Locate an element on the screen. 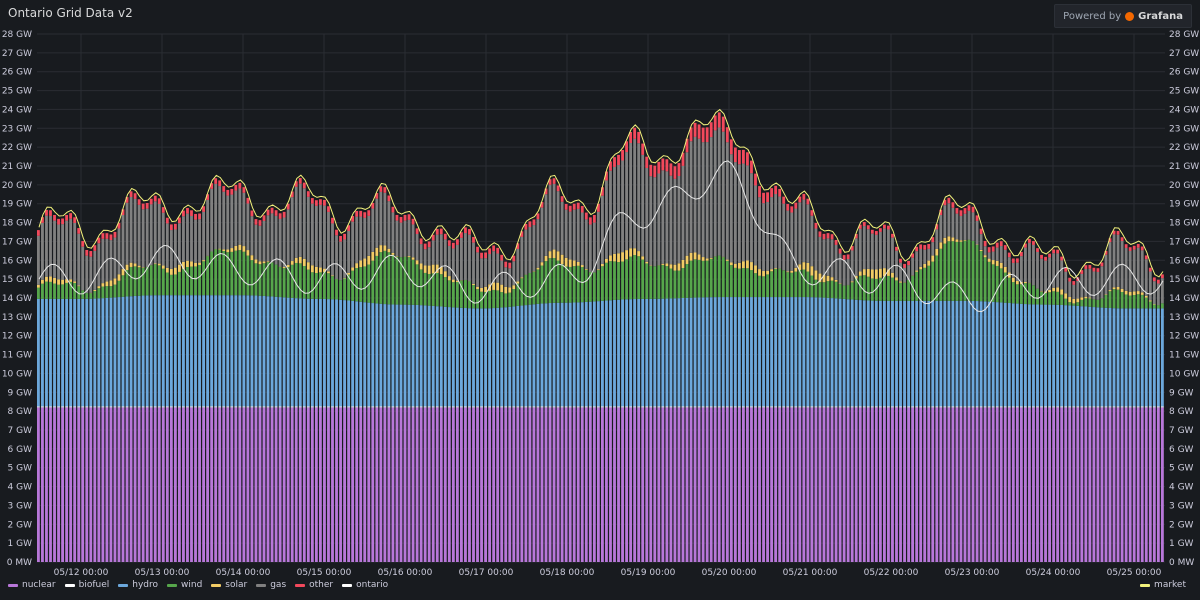 The image size is (1200, 600). legend-item-market: market is located at coordinates (1163, 585).